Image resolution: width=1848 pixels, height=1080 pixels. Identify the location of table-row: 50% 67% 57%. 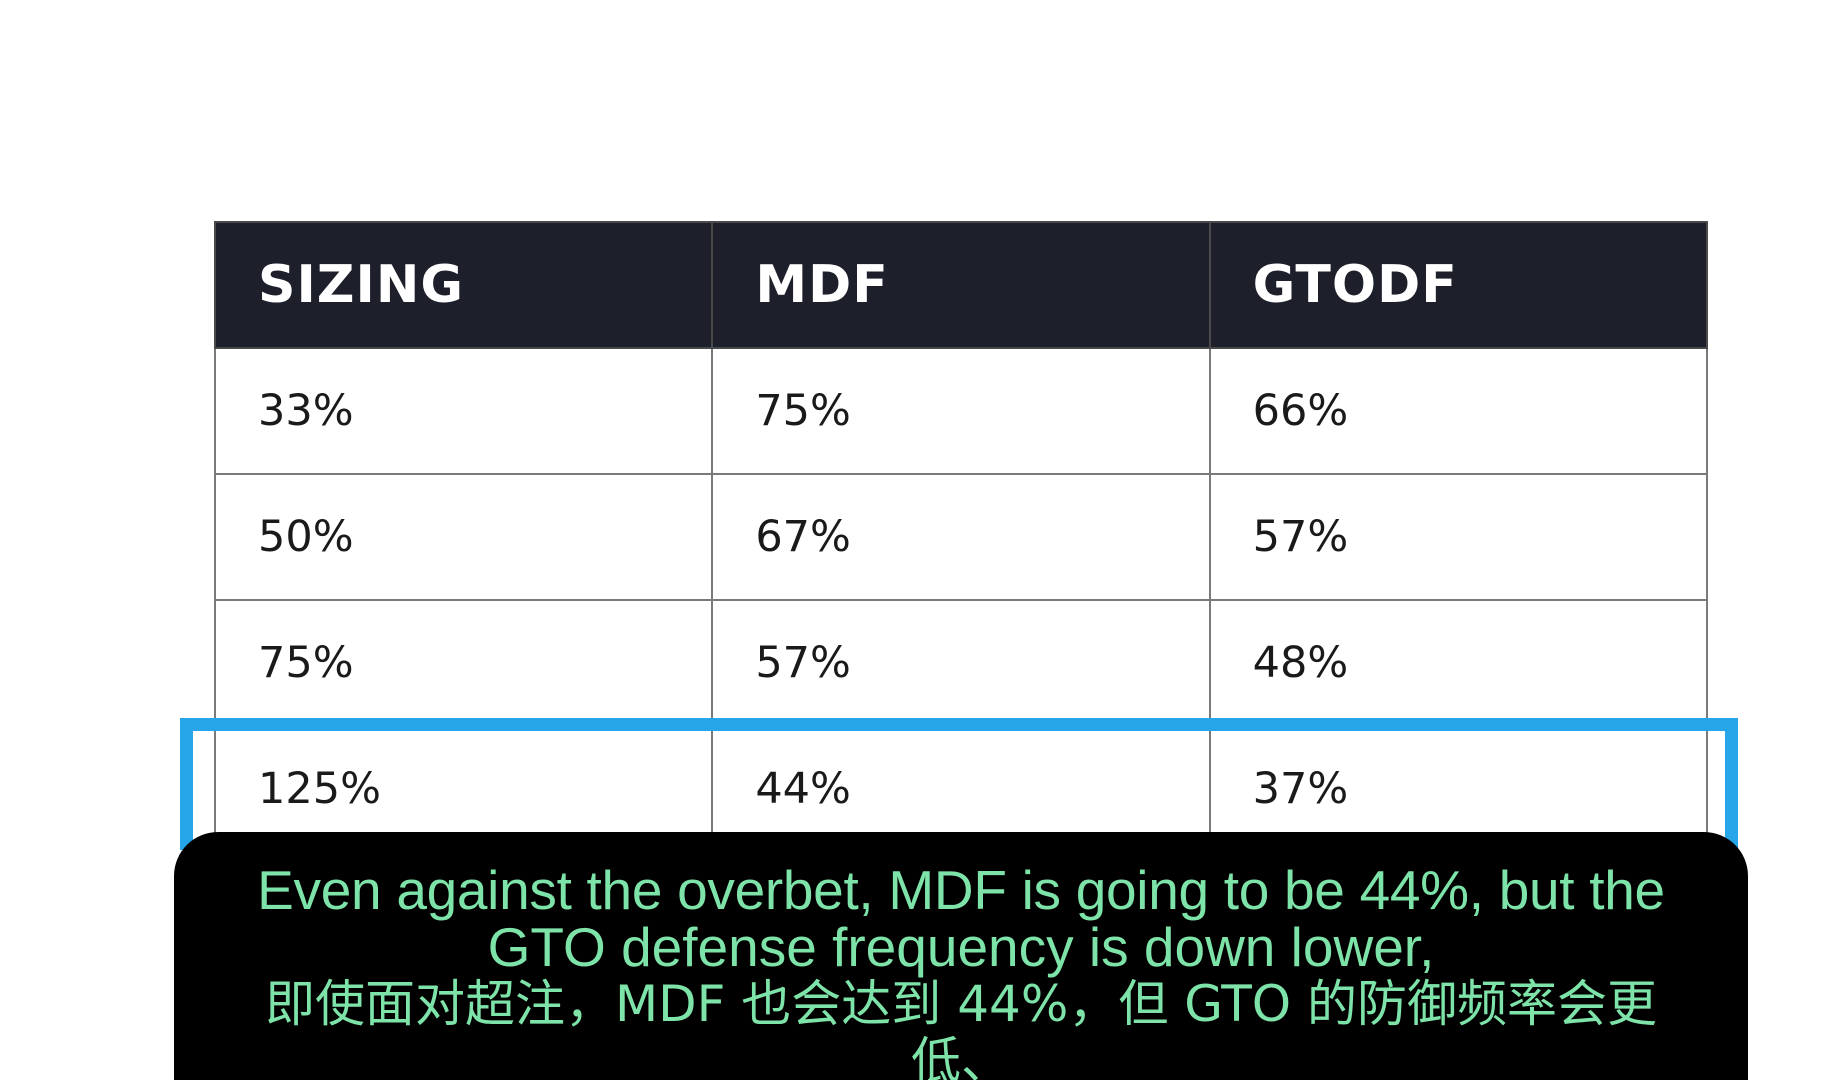
(961, 537).